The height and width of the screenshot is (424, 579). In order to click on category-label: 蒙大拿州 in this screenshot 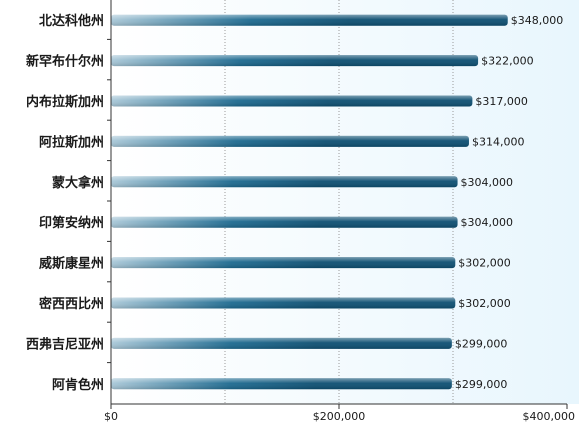, I will do `click(78, 183)`.